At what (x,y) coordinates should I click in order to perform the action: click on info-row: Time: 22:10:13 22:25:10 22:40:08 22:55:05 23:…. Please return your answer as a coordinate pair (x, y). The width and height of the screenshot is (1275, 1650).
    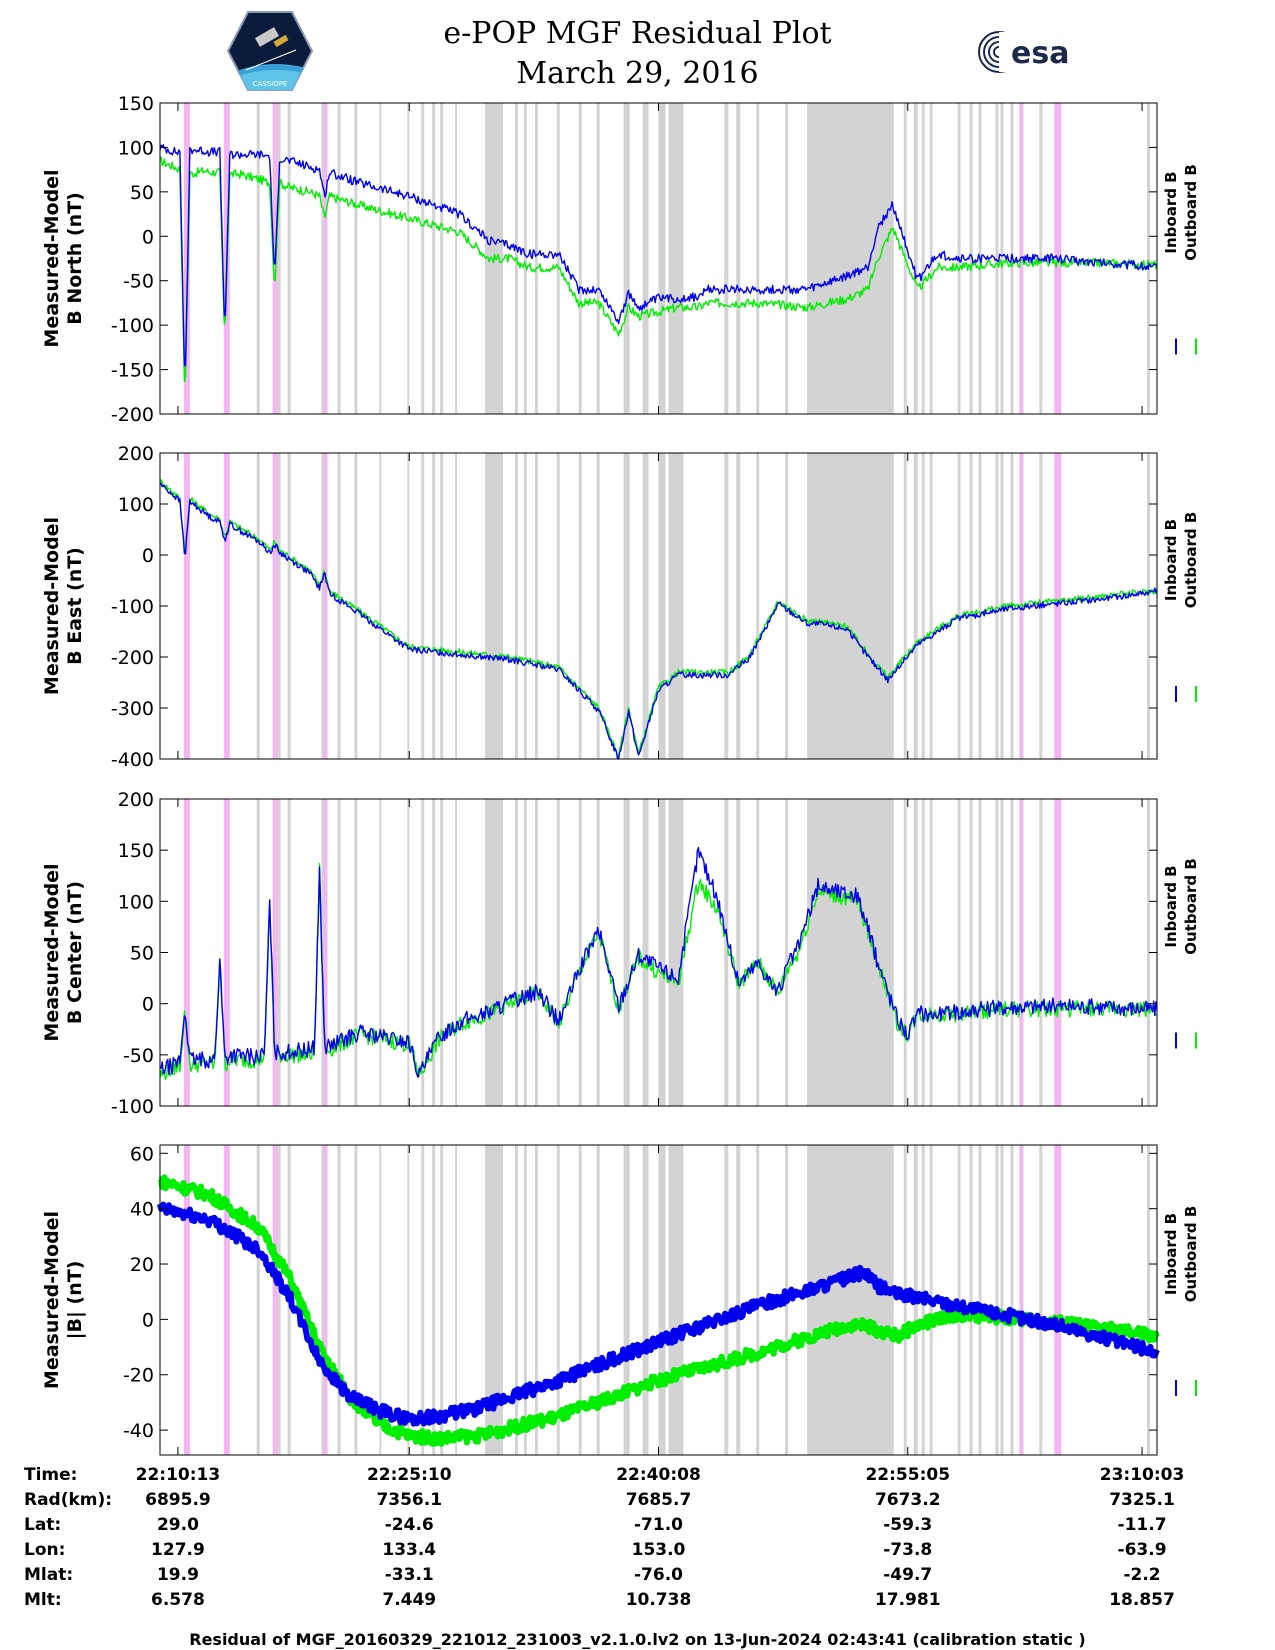
    Looking at the image, I should click on (649, 1477).